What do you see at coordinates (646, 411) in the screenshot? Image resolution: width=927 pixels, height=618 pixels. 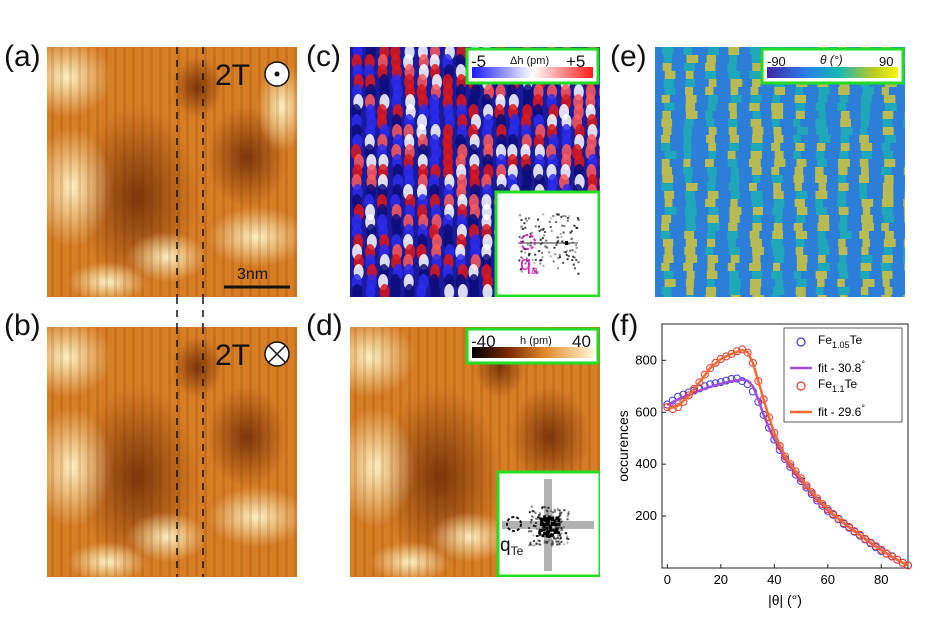 I see `y-tick-label: 600` at bounding box center [646, 411].